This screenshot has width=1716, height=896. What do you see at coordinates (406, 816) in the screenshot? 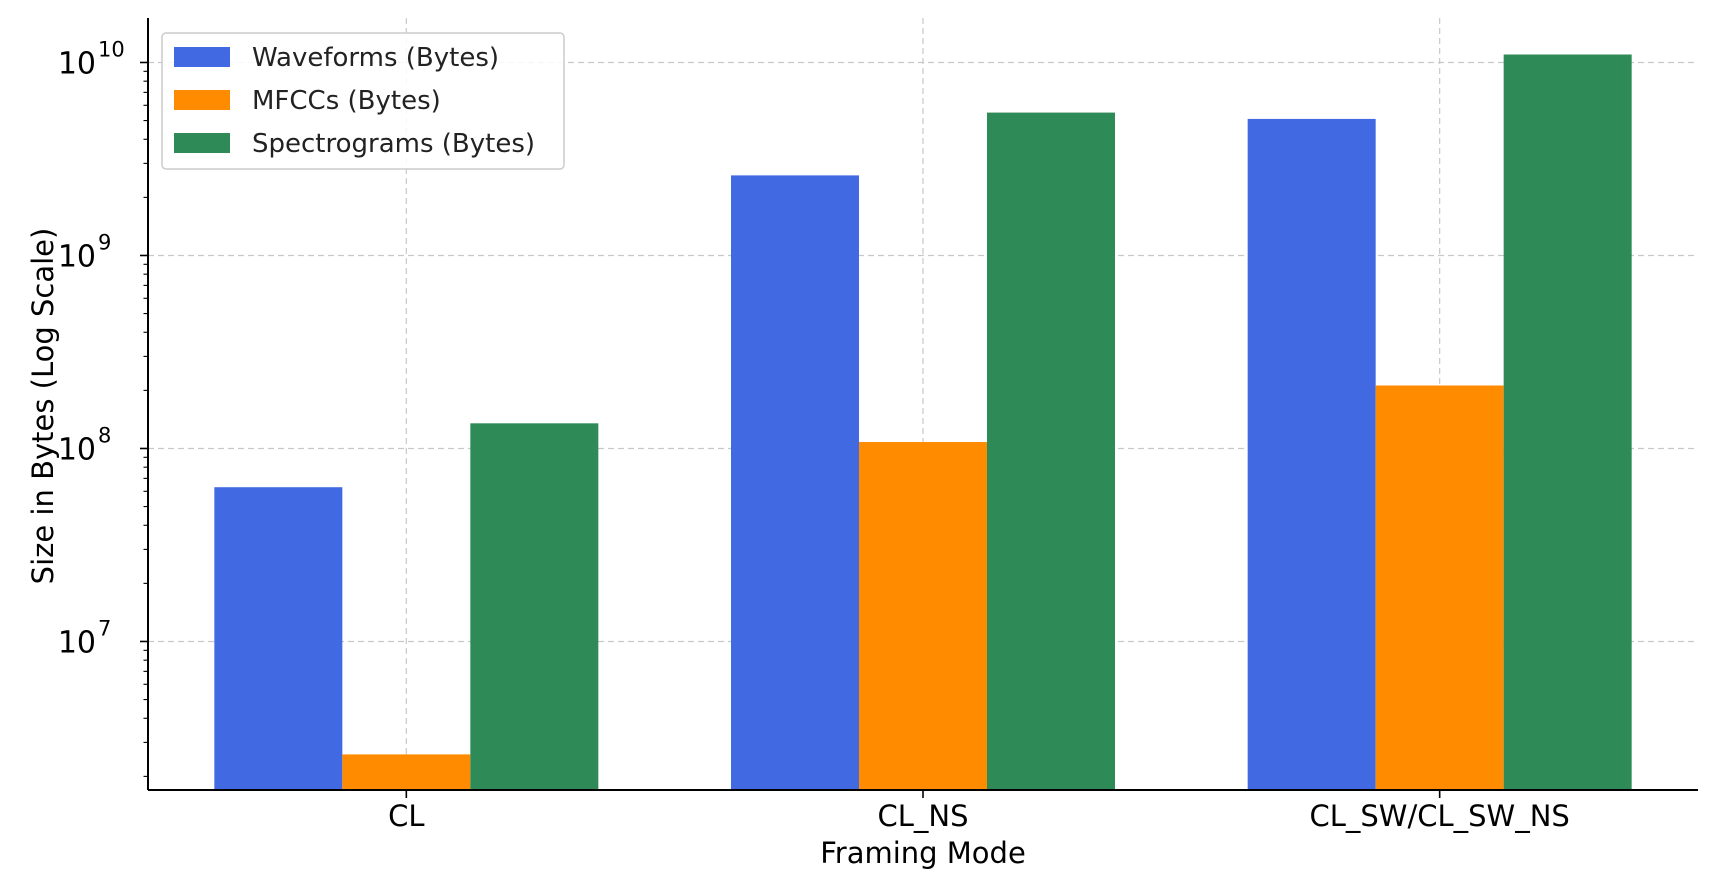
I see `x-tick-label: CL` at bounding box center [406, 816].